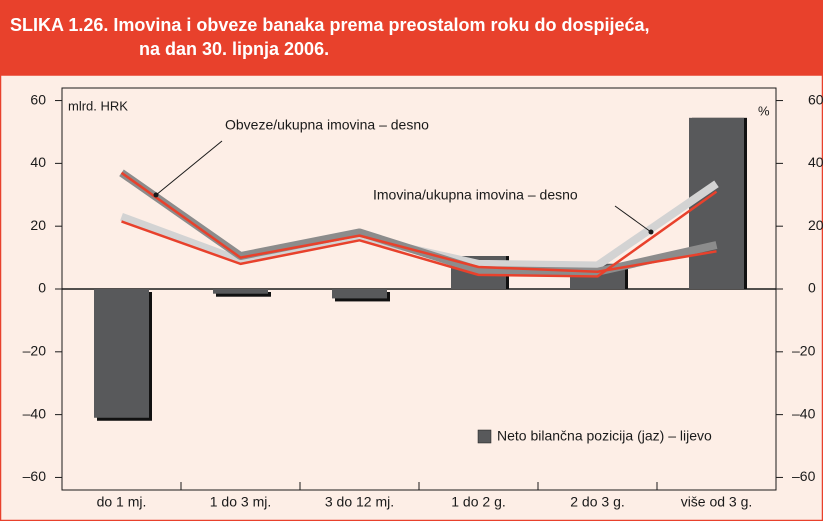 The height and width of the screenshot is (521, 823). Describe the element at coordinates (327, 125) in the screenshot. I see `annotation: Obveze/ukupna imovina – desno` at that location.